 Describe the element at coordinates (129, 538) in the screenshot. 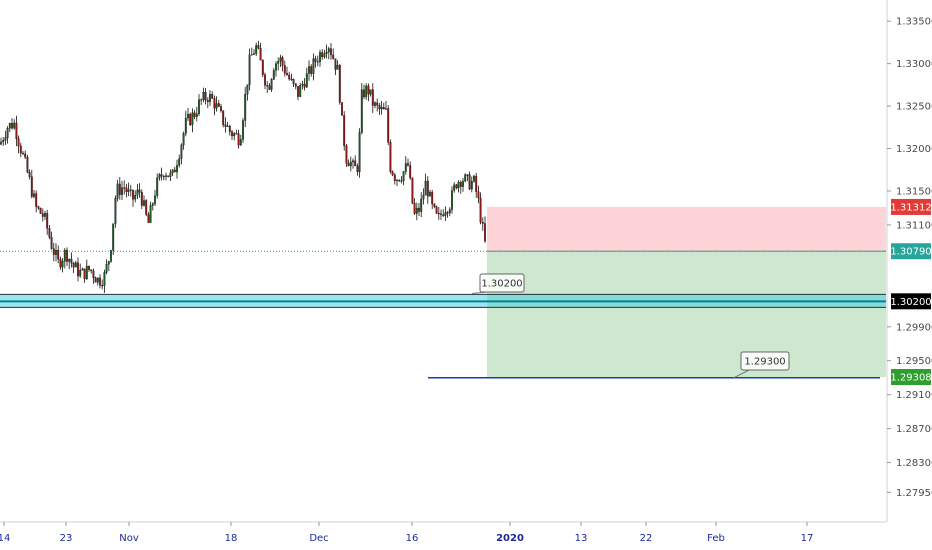

I see `time-tick-label: Nov` at that location.